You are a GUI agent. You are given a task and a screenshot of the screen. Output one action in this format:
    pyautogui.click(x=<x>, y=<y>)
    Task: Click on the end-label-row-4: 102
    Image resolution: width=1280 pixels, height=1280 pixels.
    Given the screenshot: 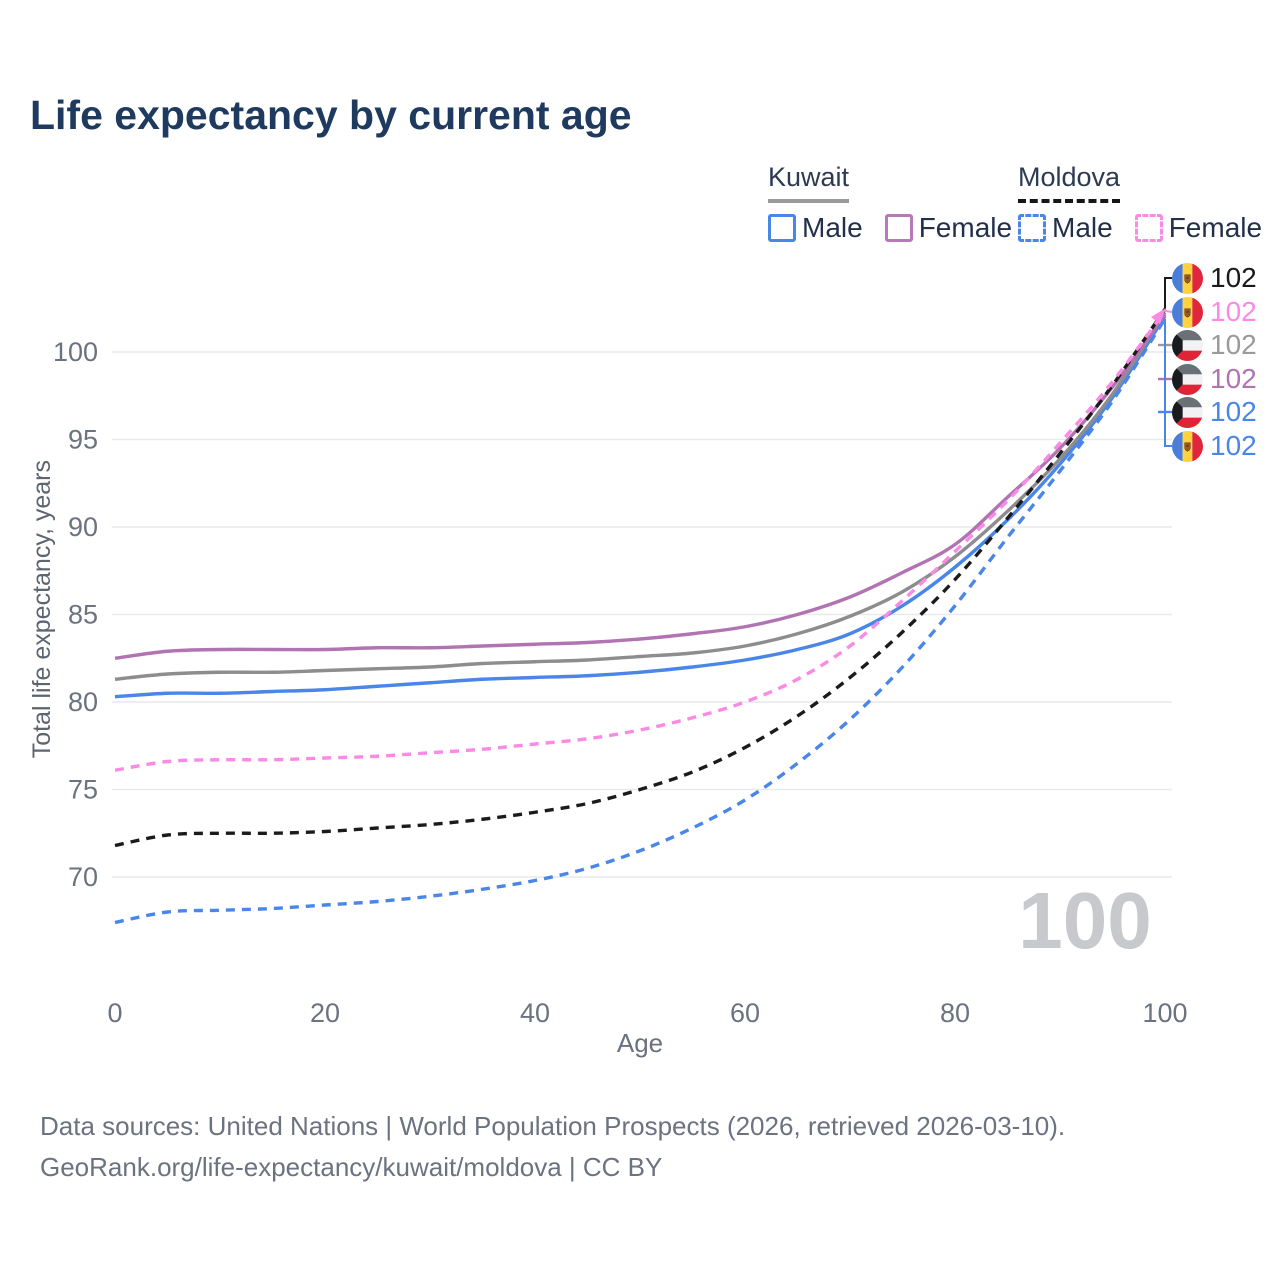 What is the action you would take?
    pyautogui.click(x=1214, y=412)
    